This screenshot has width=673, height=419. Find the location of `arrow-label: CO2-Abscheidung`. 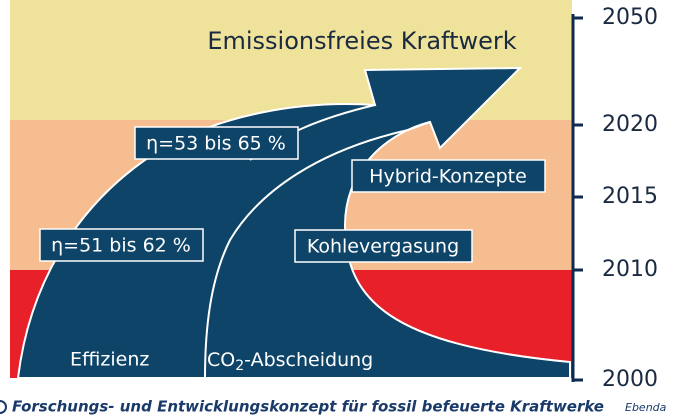

arrow-label: CO2-Abscheidung is located at coordinates (290, 362).